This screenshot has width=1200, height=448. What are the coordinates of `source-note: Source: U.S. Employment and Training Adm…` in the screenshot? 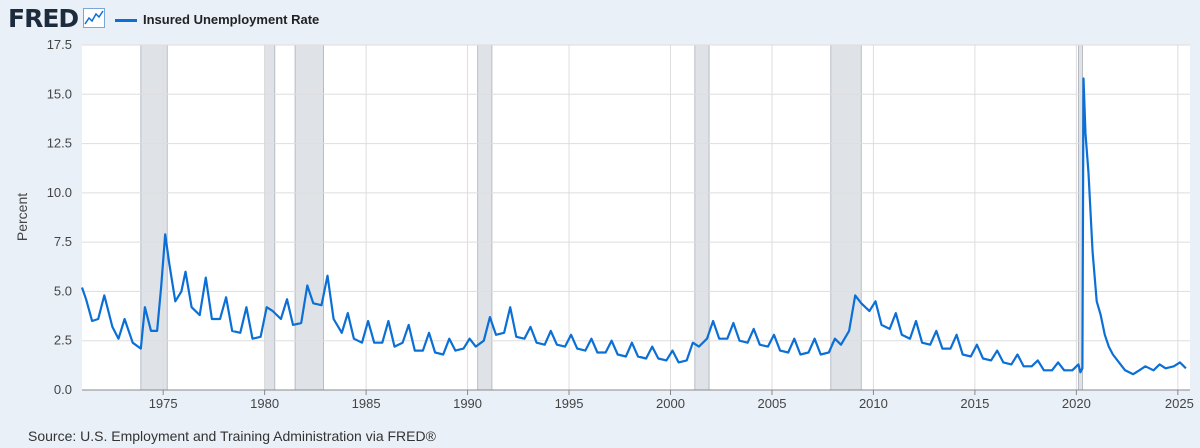 It's located at (232, 436).